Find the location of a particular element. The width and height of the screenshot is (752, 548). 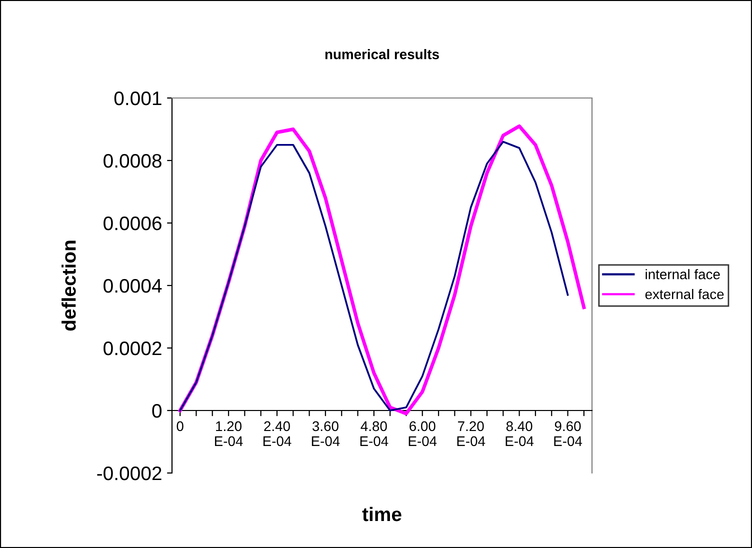

x-tick-label: 6.00 E-04 is located at coordinates (422, 433).